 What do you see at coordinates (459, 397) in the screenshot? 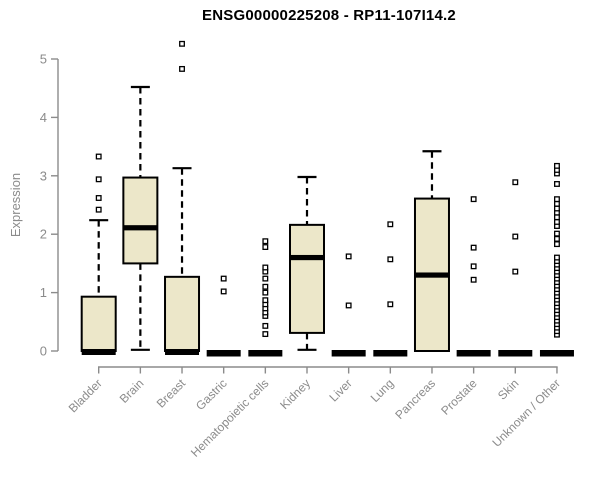
I see `x-category-label: Prostate` at bounding box center [459, 397].